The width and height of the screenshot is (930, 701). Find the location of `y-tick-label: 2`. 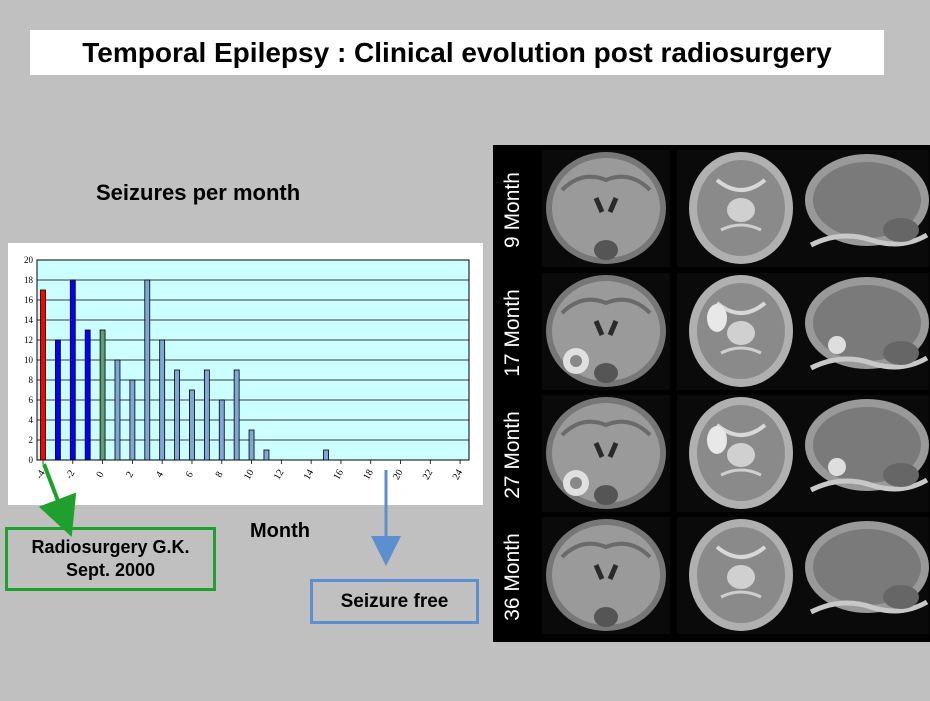

y-tick-label: 2 is located at coordinates (31, 440).